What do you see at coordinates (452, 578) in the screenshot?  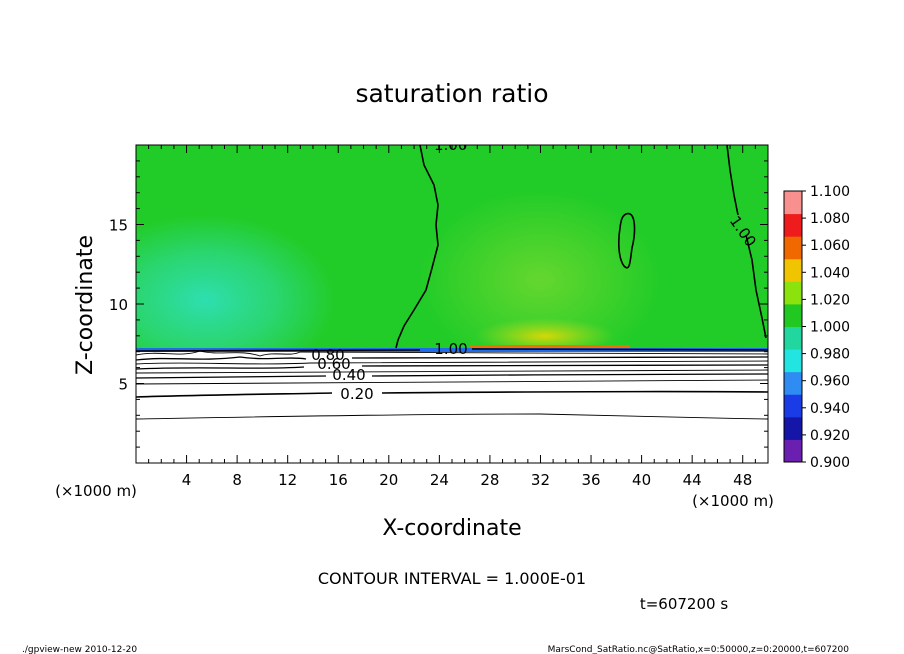 I see `contour-interval-text: CONTOUR INTERVAL = 1.000E-01` at bounding box center [452, 578].